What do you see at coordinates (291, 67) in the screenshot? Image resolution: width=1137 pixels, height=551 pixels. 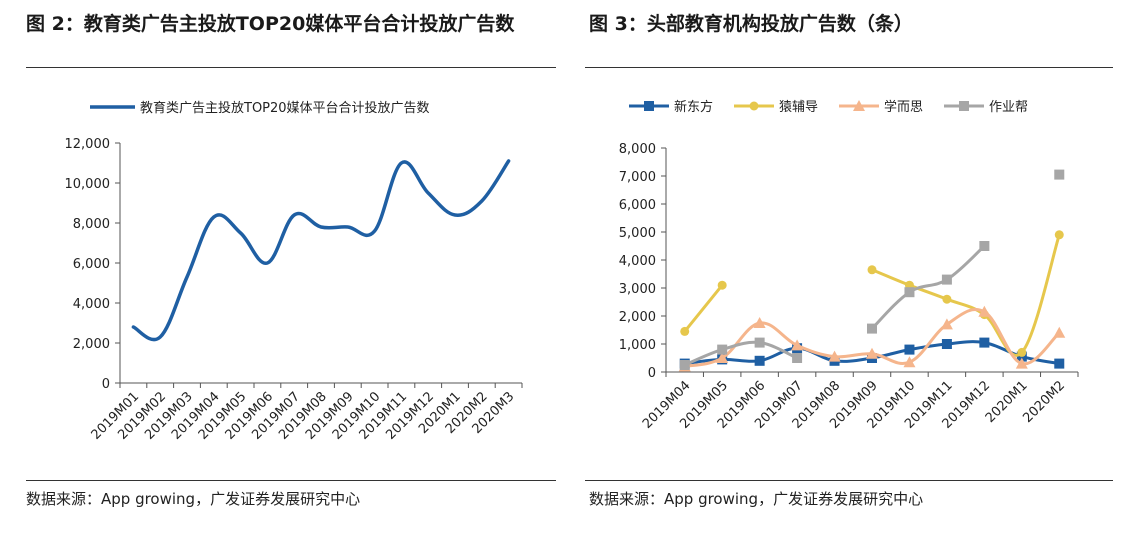 I see `figure-2-top-rule` at bounding box center [291, 67].